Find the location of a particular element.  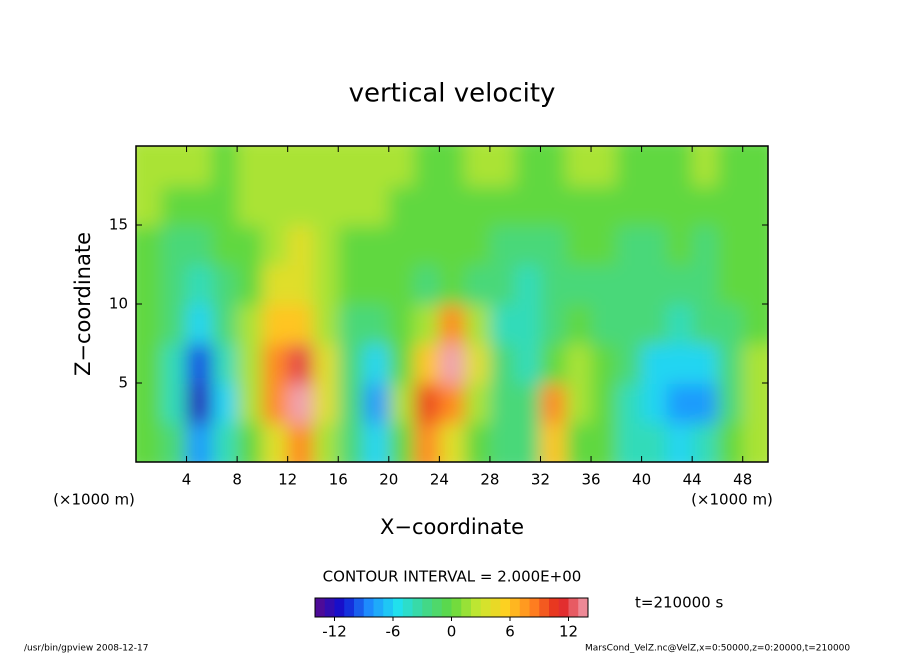

x-tick-label: 48 is located at coordinates (742, 480).